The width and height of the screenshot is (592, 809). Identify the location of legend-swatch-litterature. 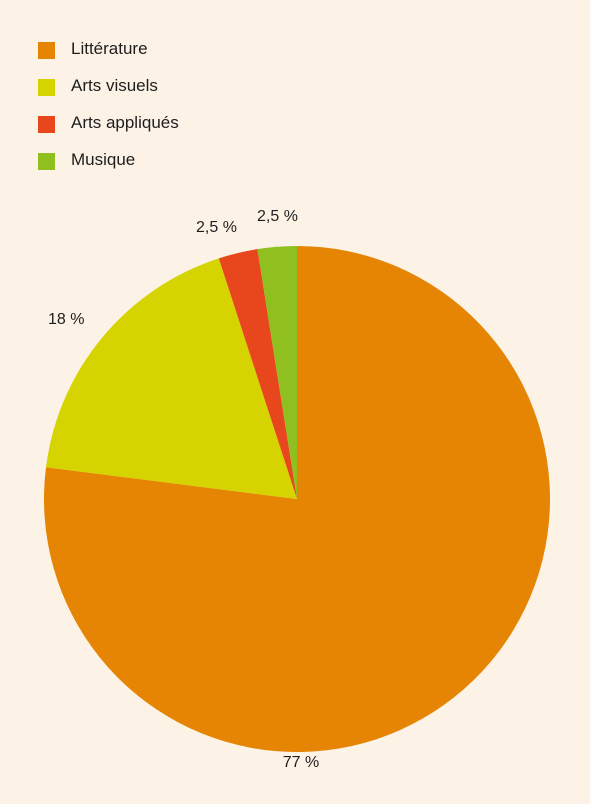
(46, 50).